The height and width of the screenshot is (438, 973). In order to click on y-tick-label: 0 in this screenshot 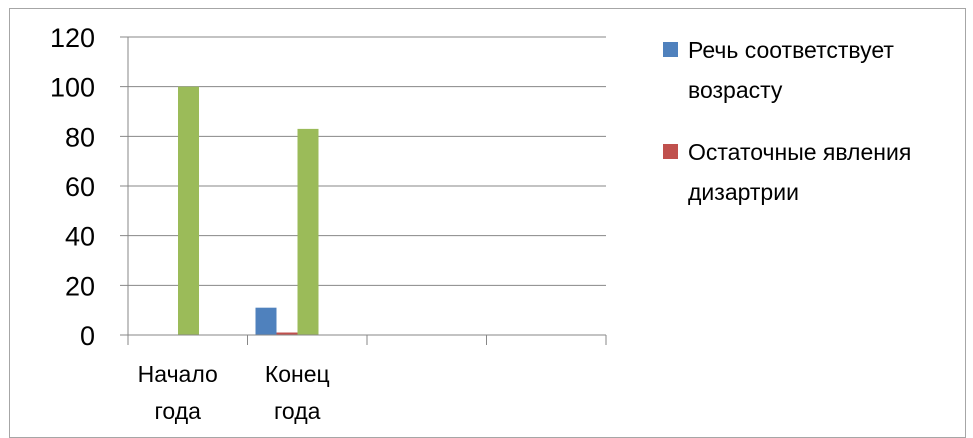, I will do `click(87, 336)`.